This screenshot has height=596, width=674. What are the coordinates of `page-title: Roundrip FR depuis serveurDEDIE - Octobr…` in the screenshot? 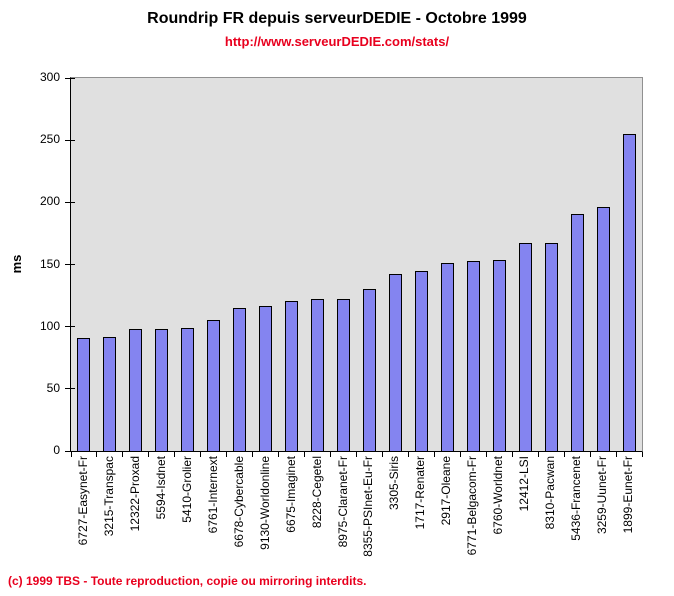 It's located at (337, 18).